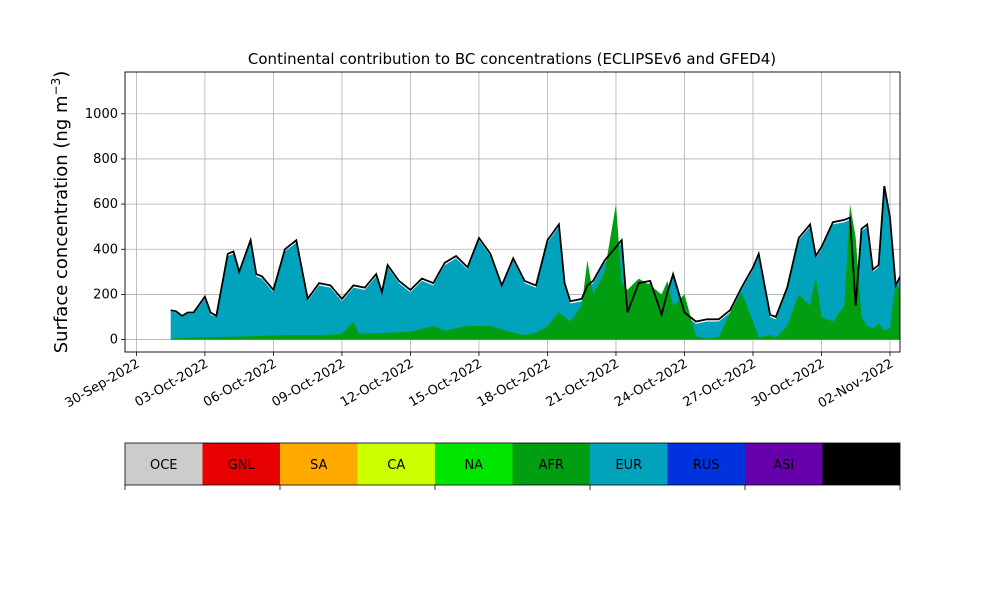 The image size is (1000, 600). Describe the element at coordinates (377, 383) in the screenshot. I see `x-tick-label: 12-Oct-2022` at that location.